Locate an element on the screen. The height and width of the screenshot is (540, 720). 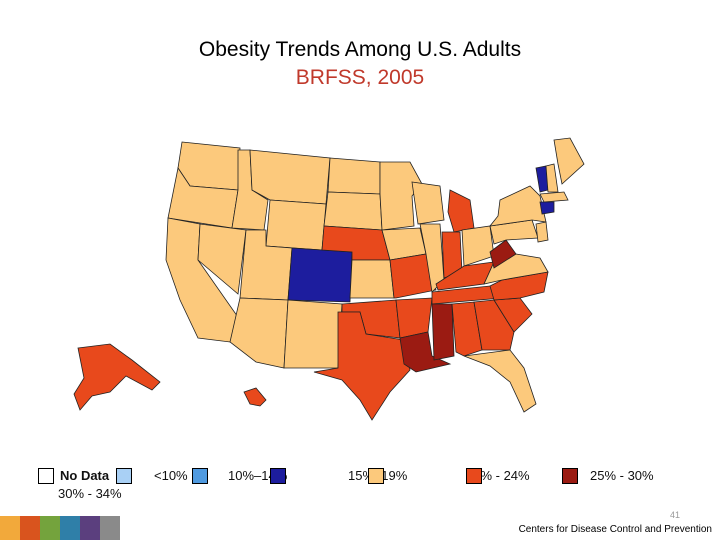
state-wisconsin is located at coordinates (428, 203).